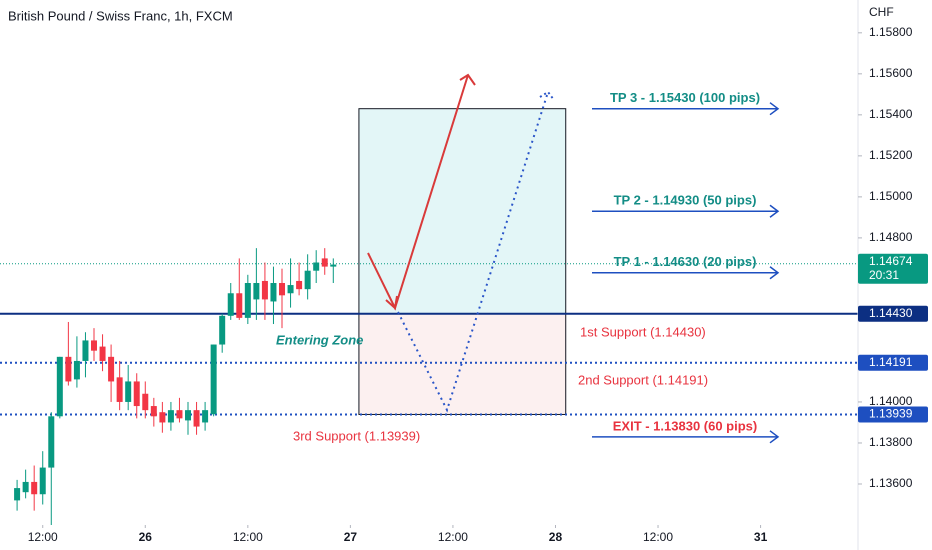 Image resolution: width=932 pixels, height=550 pixels. I want to click on level-label: 1.14430, so click(891, 313).